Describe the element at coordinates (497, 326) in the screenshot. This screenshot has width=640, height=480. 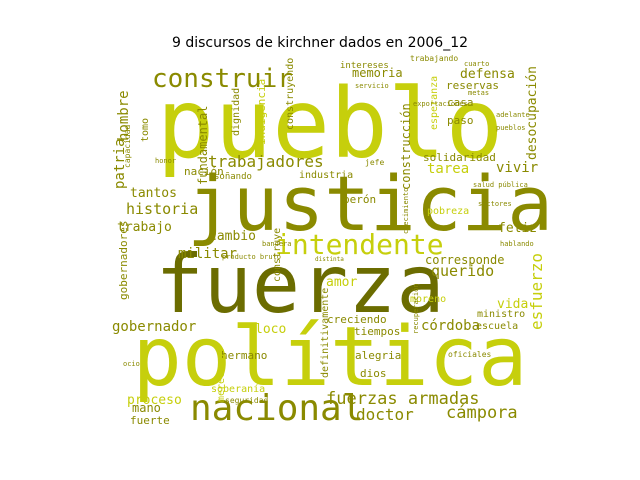
I see `word-escuela: escuela` at that location.